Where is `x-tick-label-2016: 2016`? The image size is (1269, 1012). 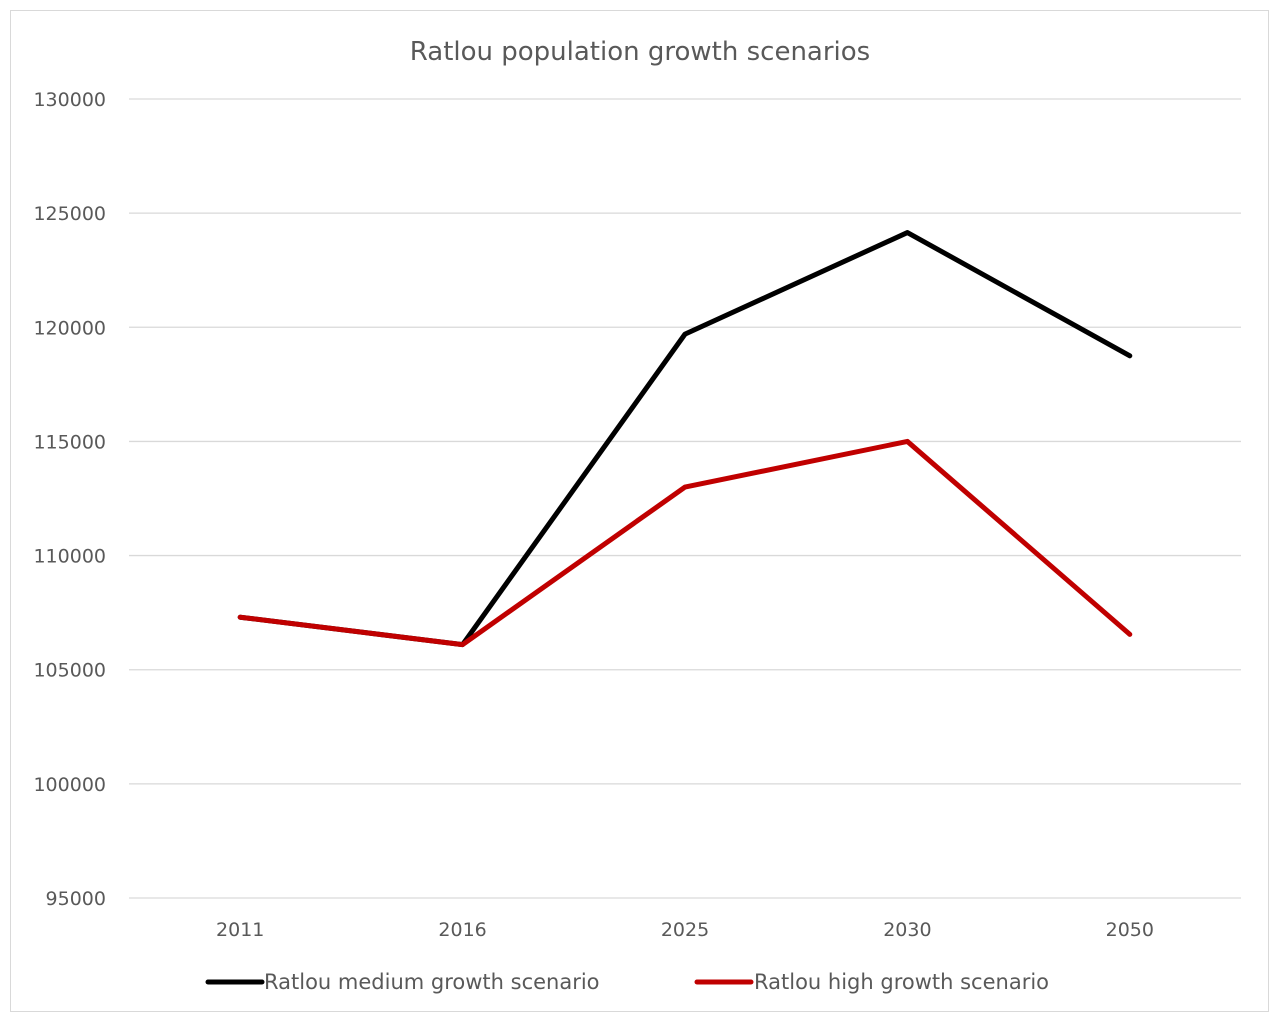
x-tick-label-2016: 2016 is located at coordinates (462, 930).